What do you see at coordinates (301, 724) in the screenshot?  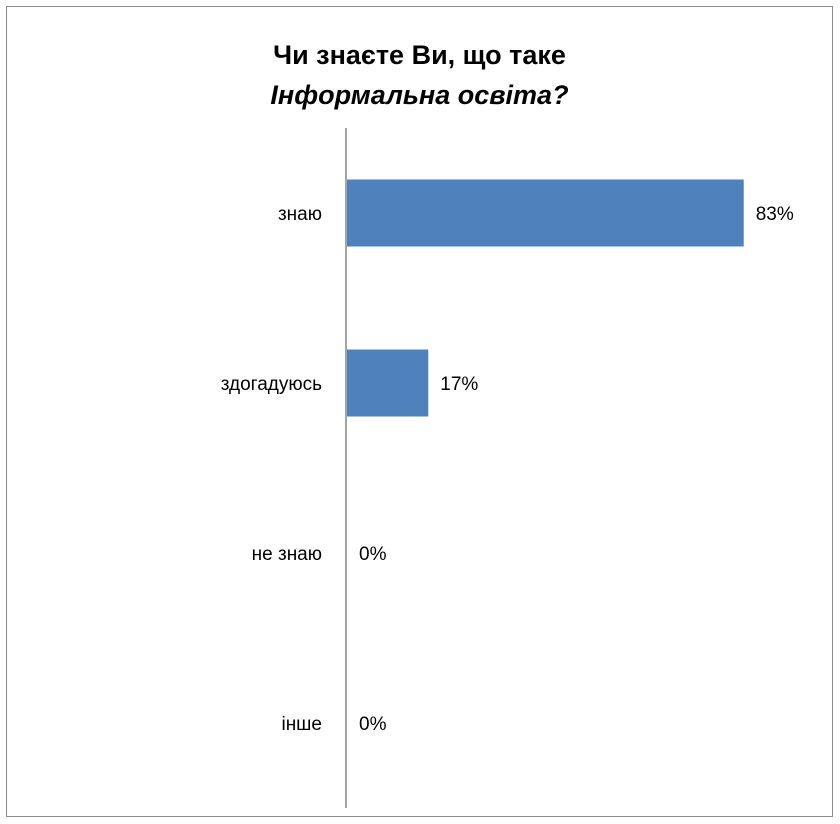 I see `category-label-3: інше` at bounding box center [301, 724].